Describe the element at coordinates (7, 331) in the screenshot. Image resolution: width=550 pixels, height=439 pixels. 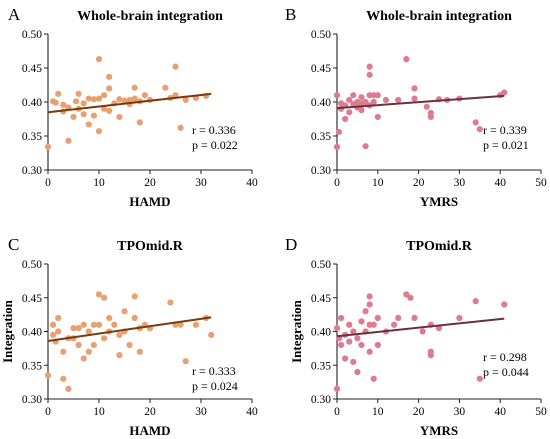
I see `y-axis-title: Integration` at that location.